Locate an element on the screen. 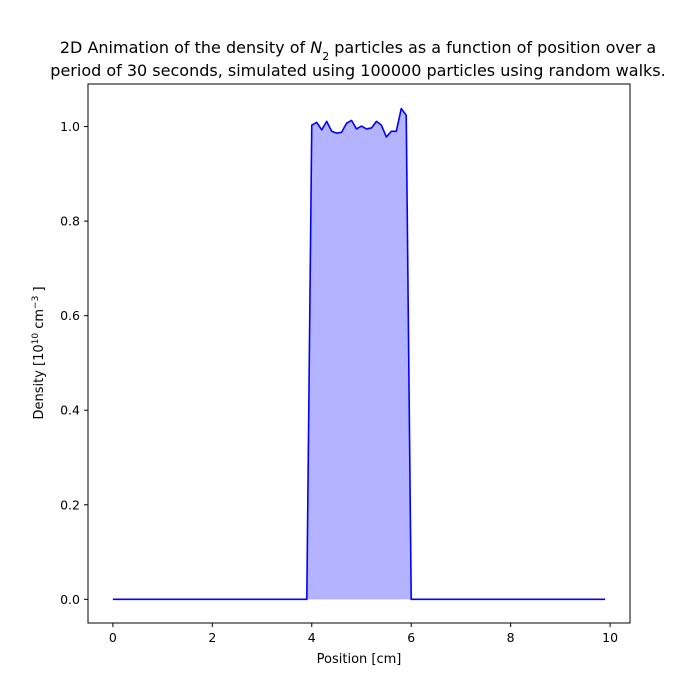  x-tick-label: 6 is located at coordinates (411, 637).